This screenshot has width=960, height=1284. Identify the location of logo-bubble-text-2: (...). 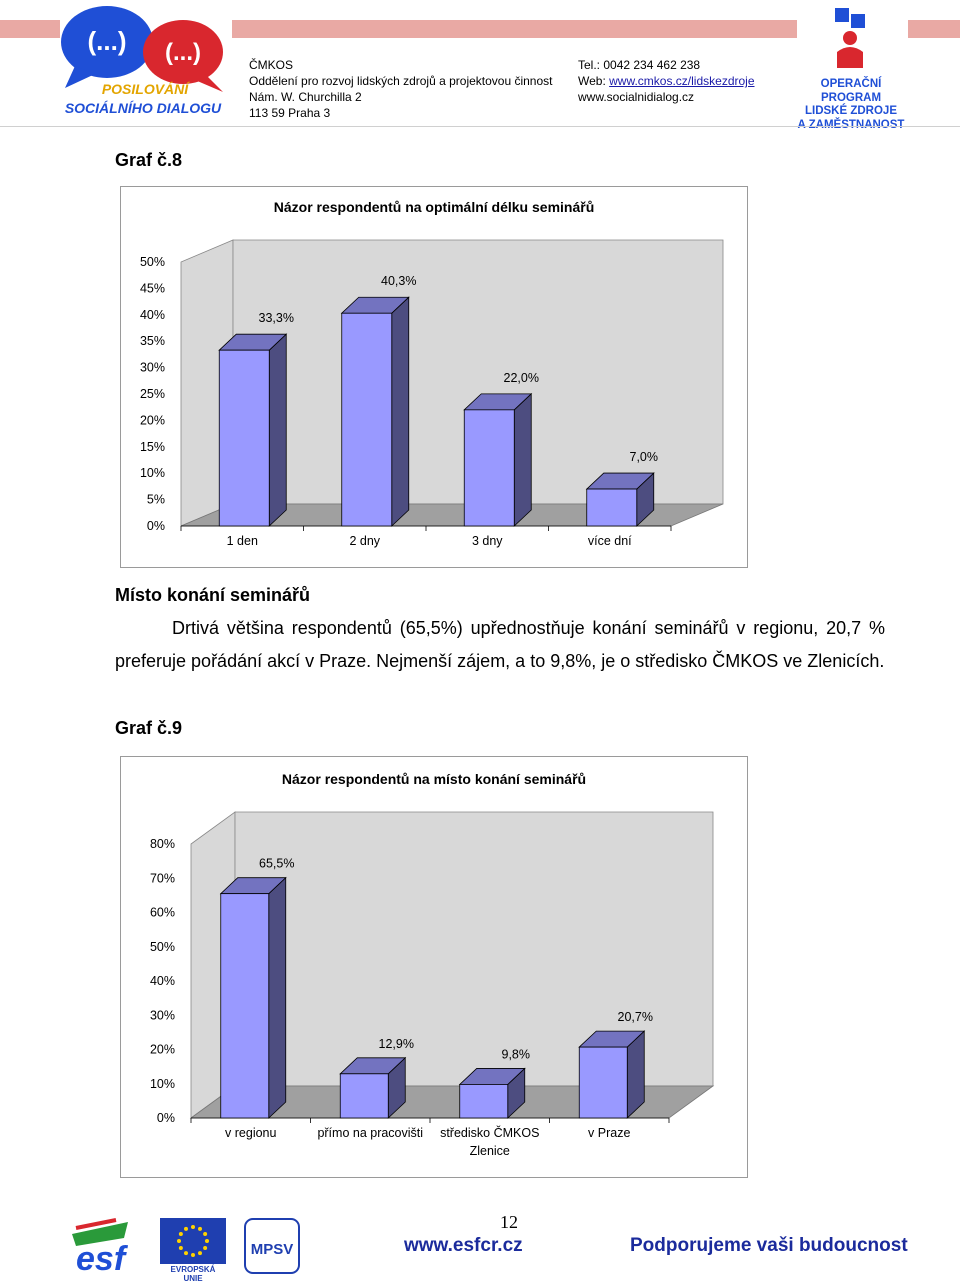
(183, 52).